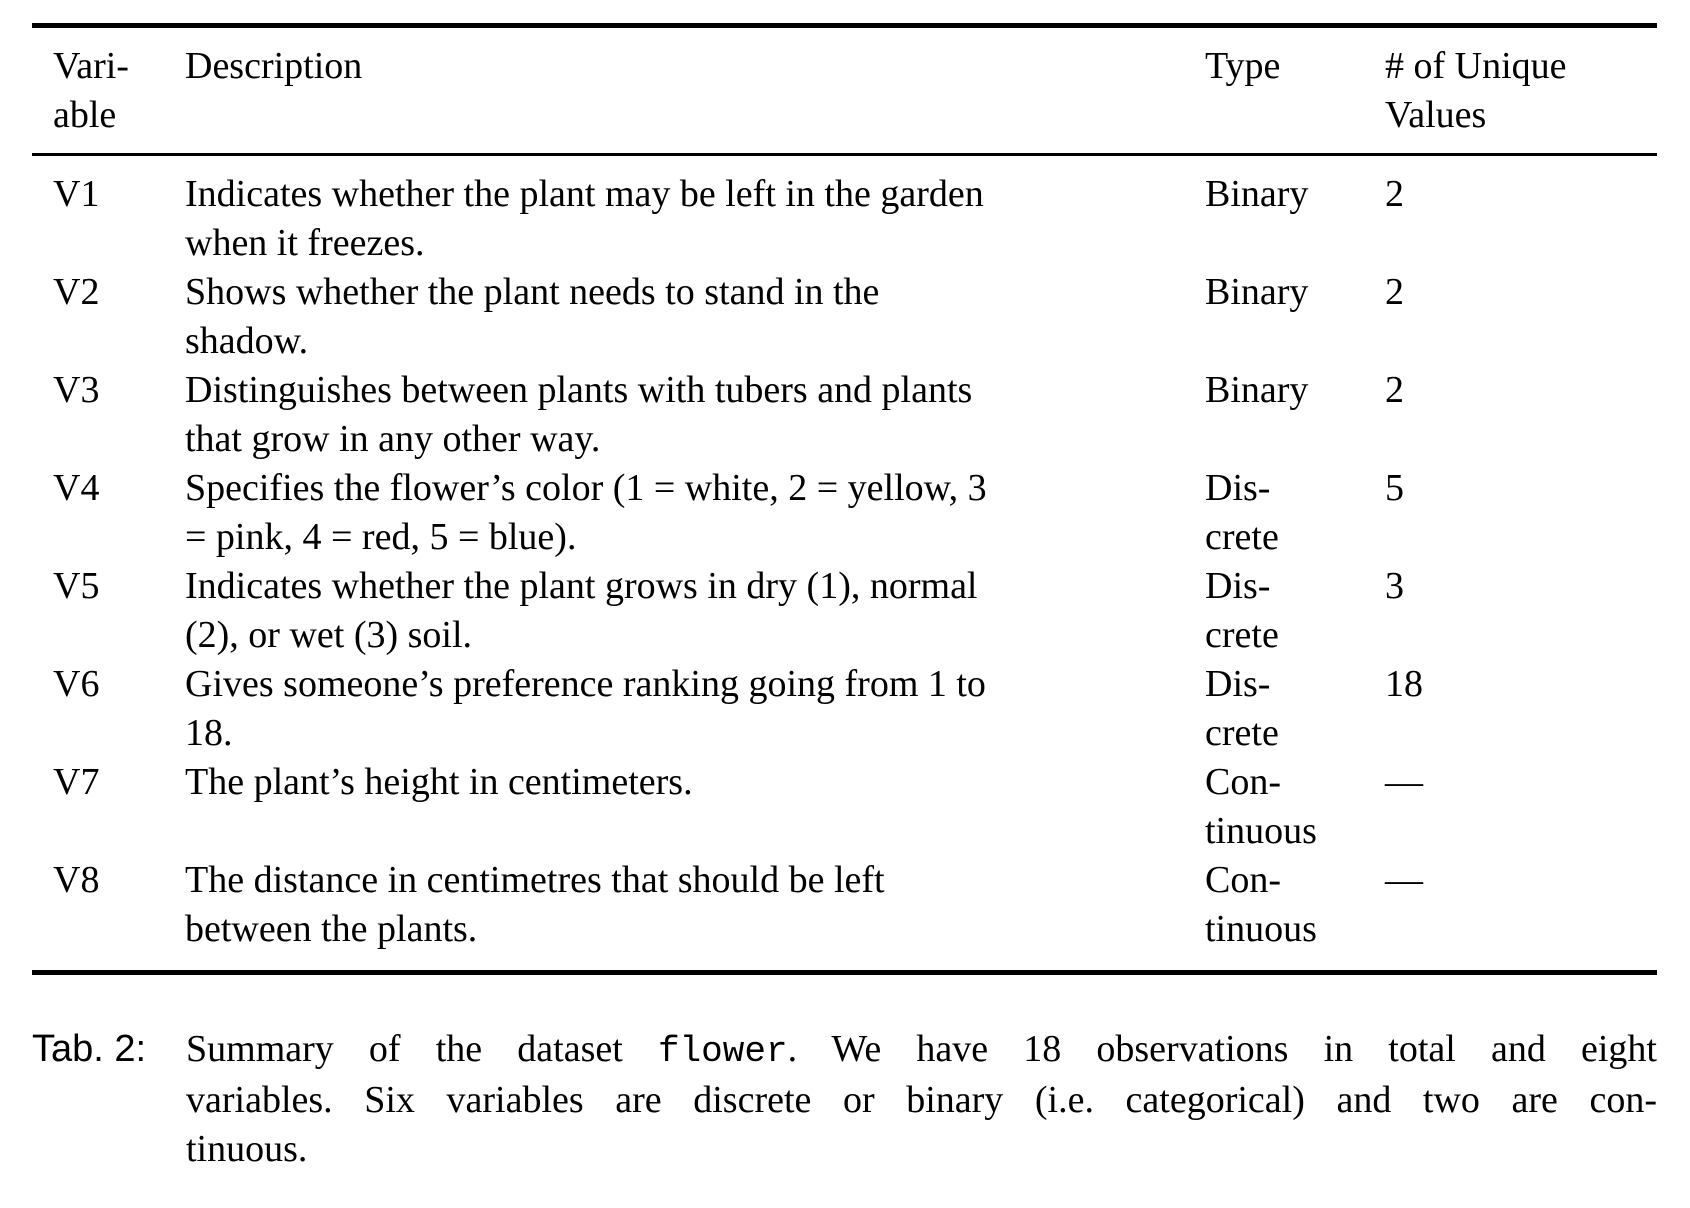  What do you see at coordinates (76, 390) in the screenshot?
I see `cell-variable: V3` at bounding box center [76, 390].